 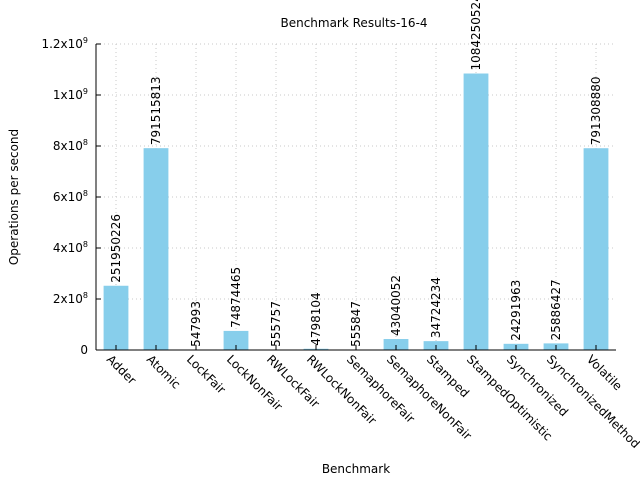 What do you see at coordinates (396, 305) in the screenshot?
I see `value-label: 43040052` at bounding box center [396, 305].